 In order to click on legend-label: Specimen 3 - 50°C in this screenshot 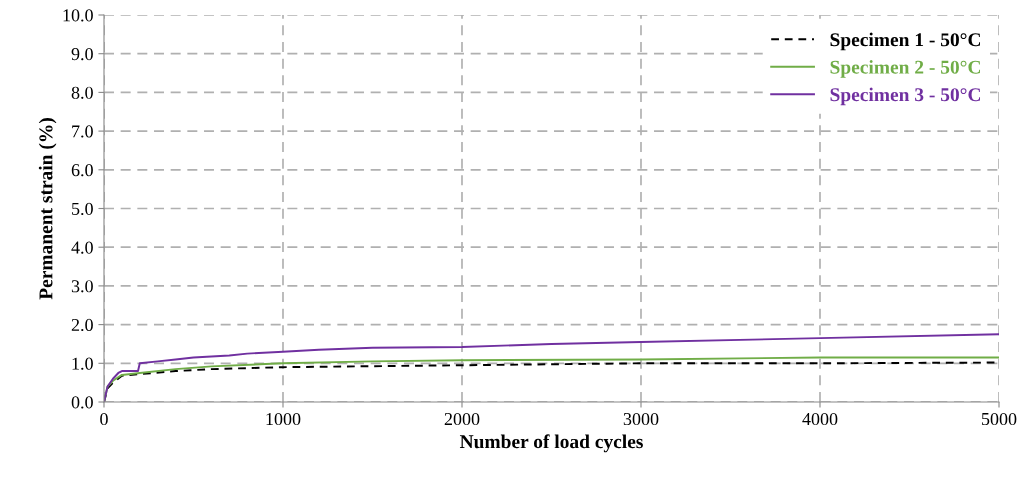, I will do `click(905, 96)`.